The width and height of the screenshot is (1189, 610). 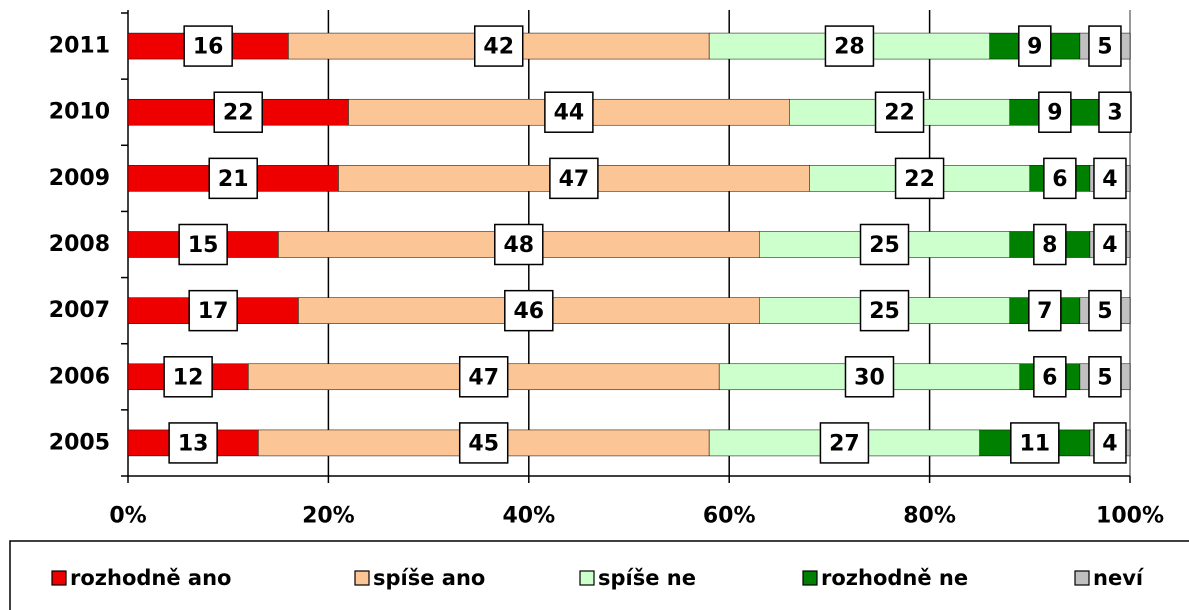 What do you see at coordinates (79, 442) in the screenshot?
I see `y-tick-label: 2005` at bounding box center [79, 442].